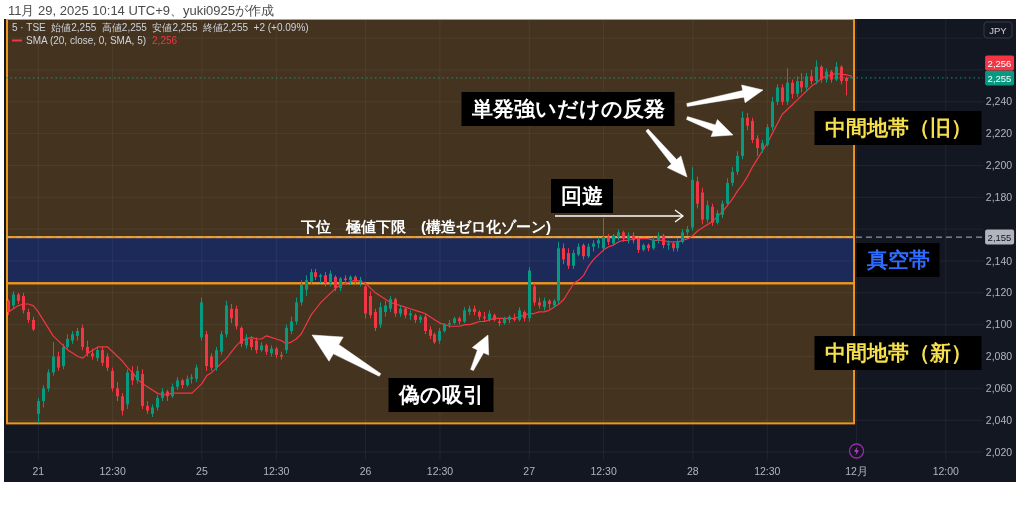  I want to click on xtick-label: 26, so click(365, 471).